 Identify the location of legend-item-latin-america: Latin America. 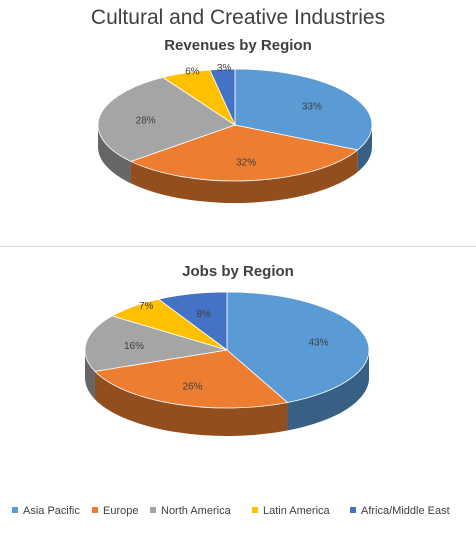
(291, 511).